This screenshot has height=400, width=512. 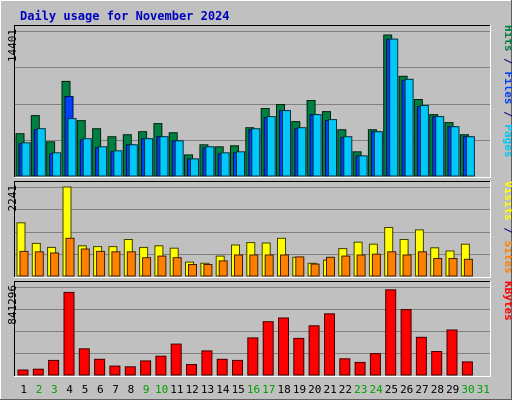 What do you see at coordinates (452, 389) in the screenshot?
I see `x-tick-label: 29` at bounding box center [452, 389].